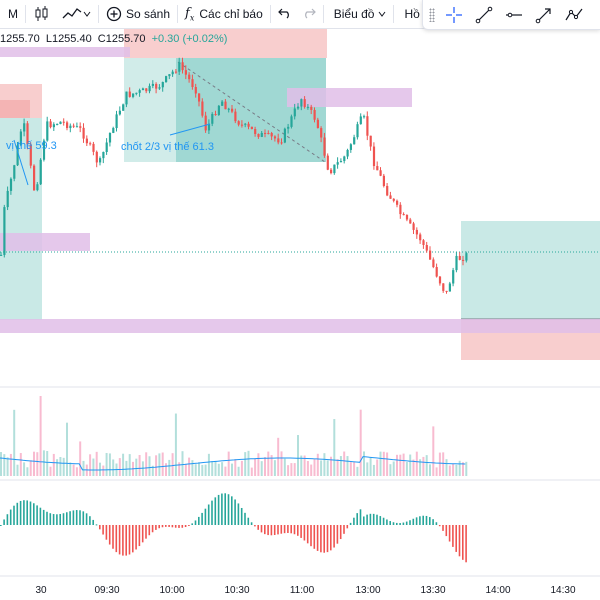  Describe the element at coordinates (112, 154) in the screenshot. I see `annotation-arrows` at that location.